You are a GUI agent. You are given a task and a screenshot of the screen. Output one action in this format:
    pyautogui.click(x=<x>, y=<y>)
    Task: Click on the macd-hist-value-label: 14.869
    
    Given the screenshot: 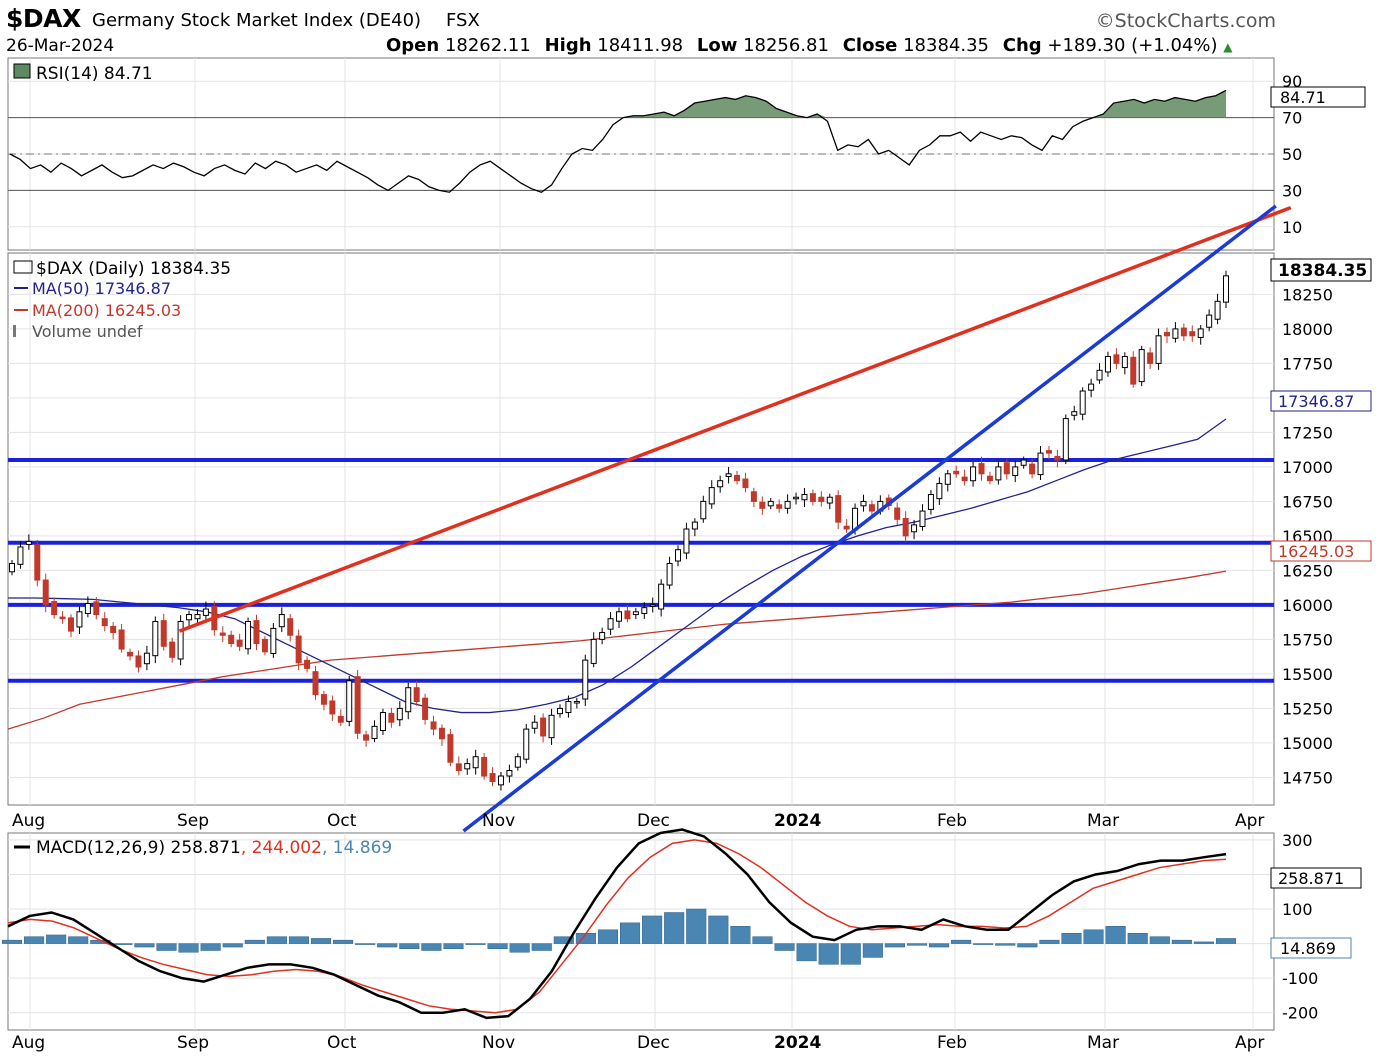 What is the action you would take?
    pyautogui.click(x=1308, y=948)
    